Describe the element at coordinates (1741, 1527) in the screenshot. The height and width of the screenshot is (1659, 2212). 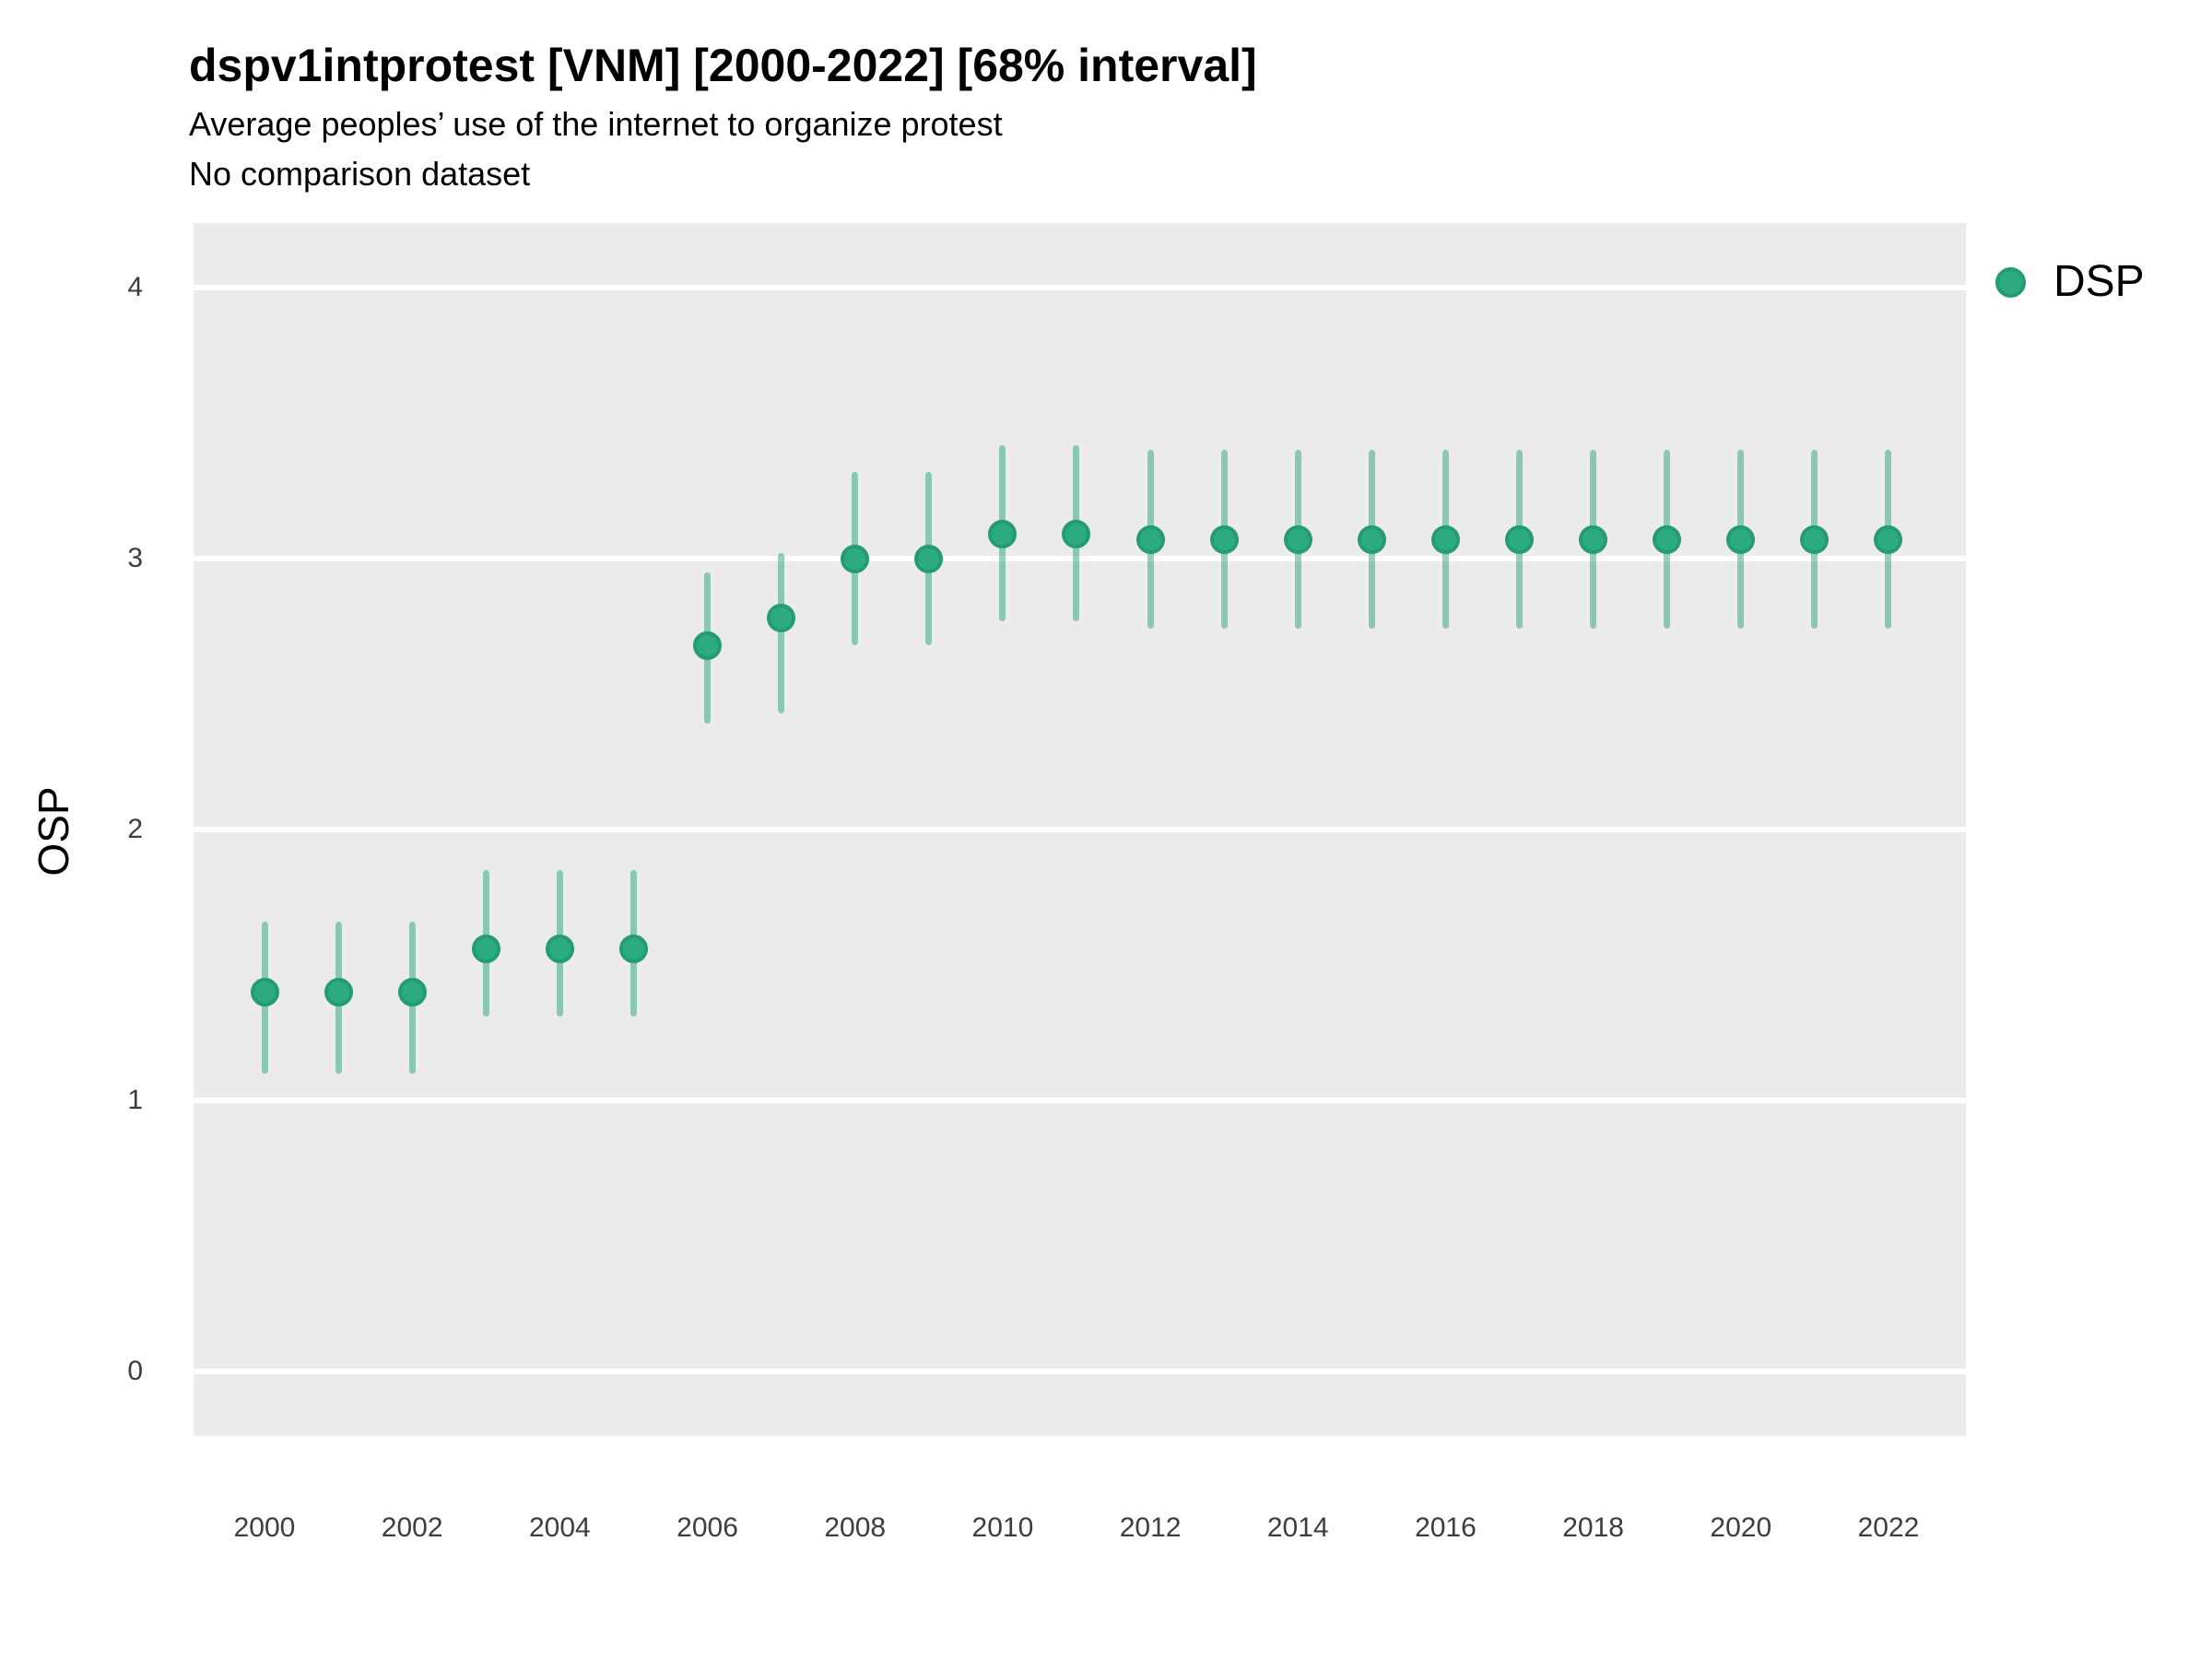
I see `x-tick-label: 2020` at that location.